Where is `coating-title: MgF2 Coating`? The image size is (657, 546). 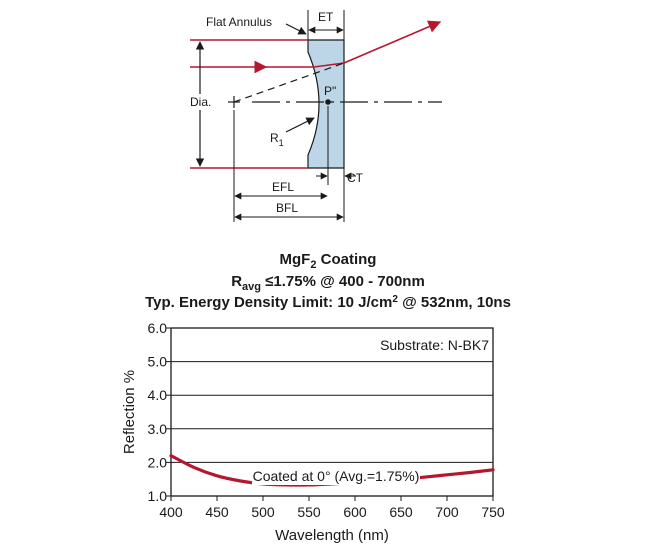
coating-title: MgF2 Coating is located at coordinates (328, 261).